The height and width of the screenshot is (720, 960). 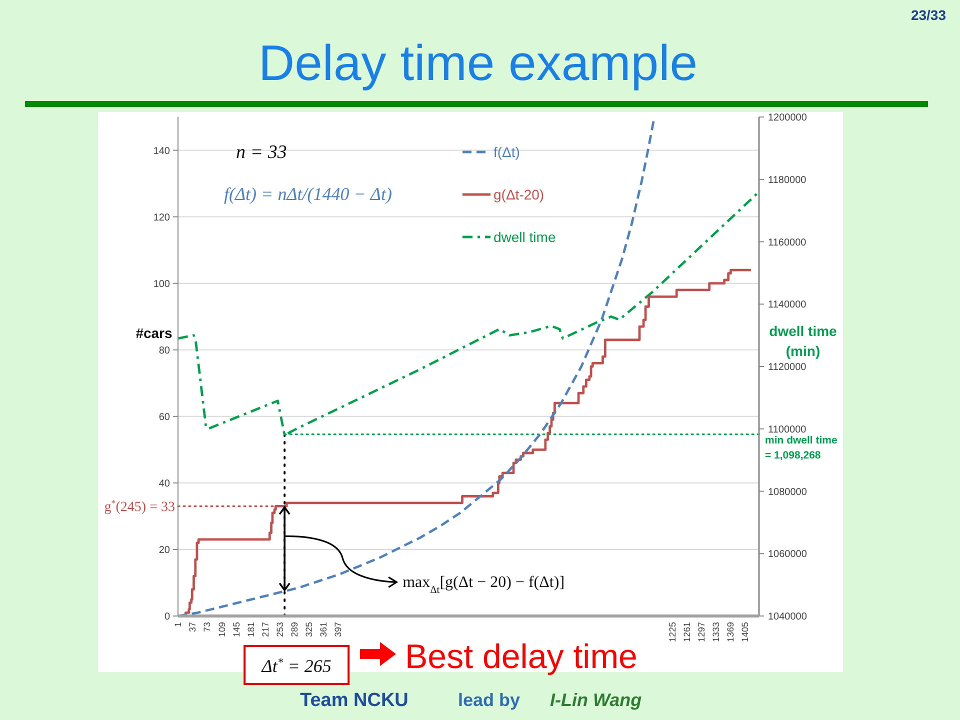 What do you see at coordinates (193, 627) in the screenshot?
I see `x-tick-label: 37` at bounding box center [193, 627].